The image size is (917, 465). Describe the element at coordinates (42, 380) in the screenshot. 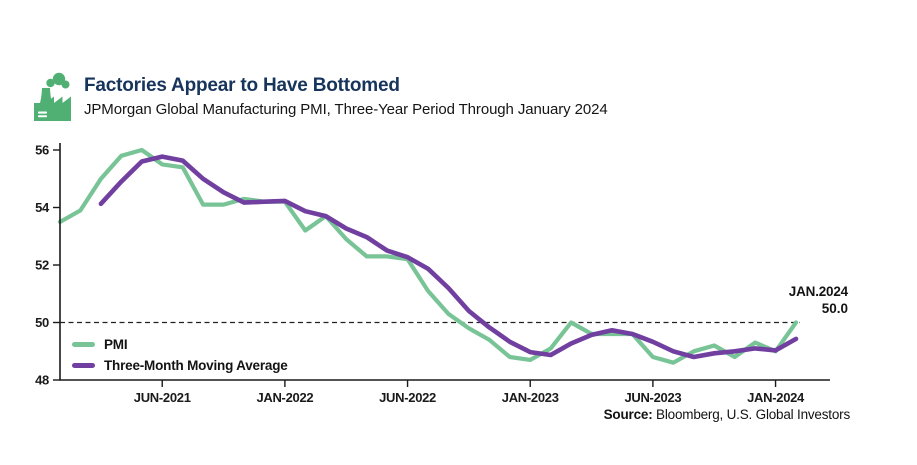

I see `y-tick-label: 48` at that location.